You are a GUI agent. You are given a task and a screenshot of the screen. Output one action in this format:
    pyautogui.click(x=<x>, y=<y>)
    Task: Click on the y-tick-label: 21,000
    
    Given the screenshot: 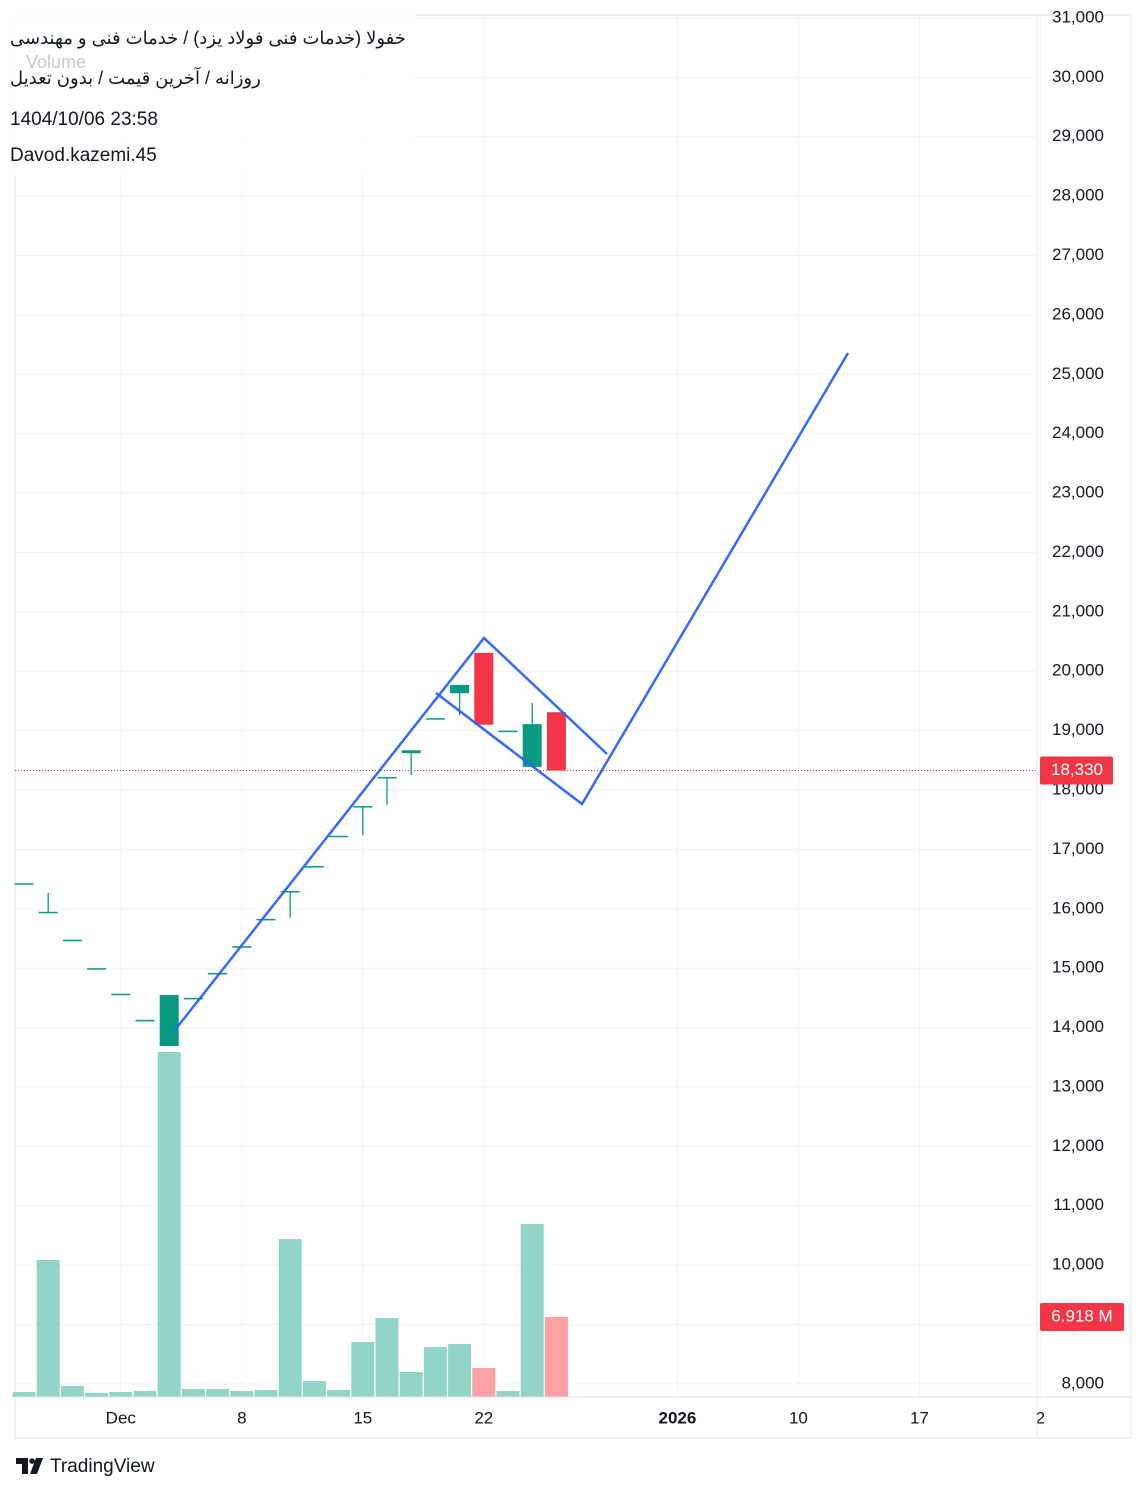 What is the action you would take?
    pyautogui.click(x=1078, y=610)
    